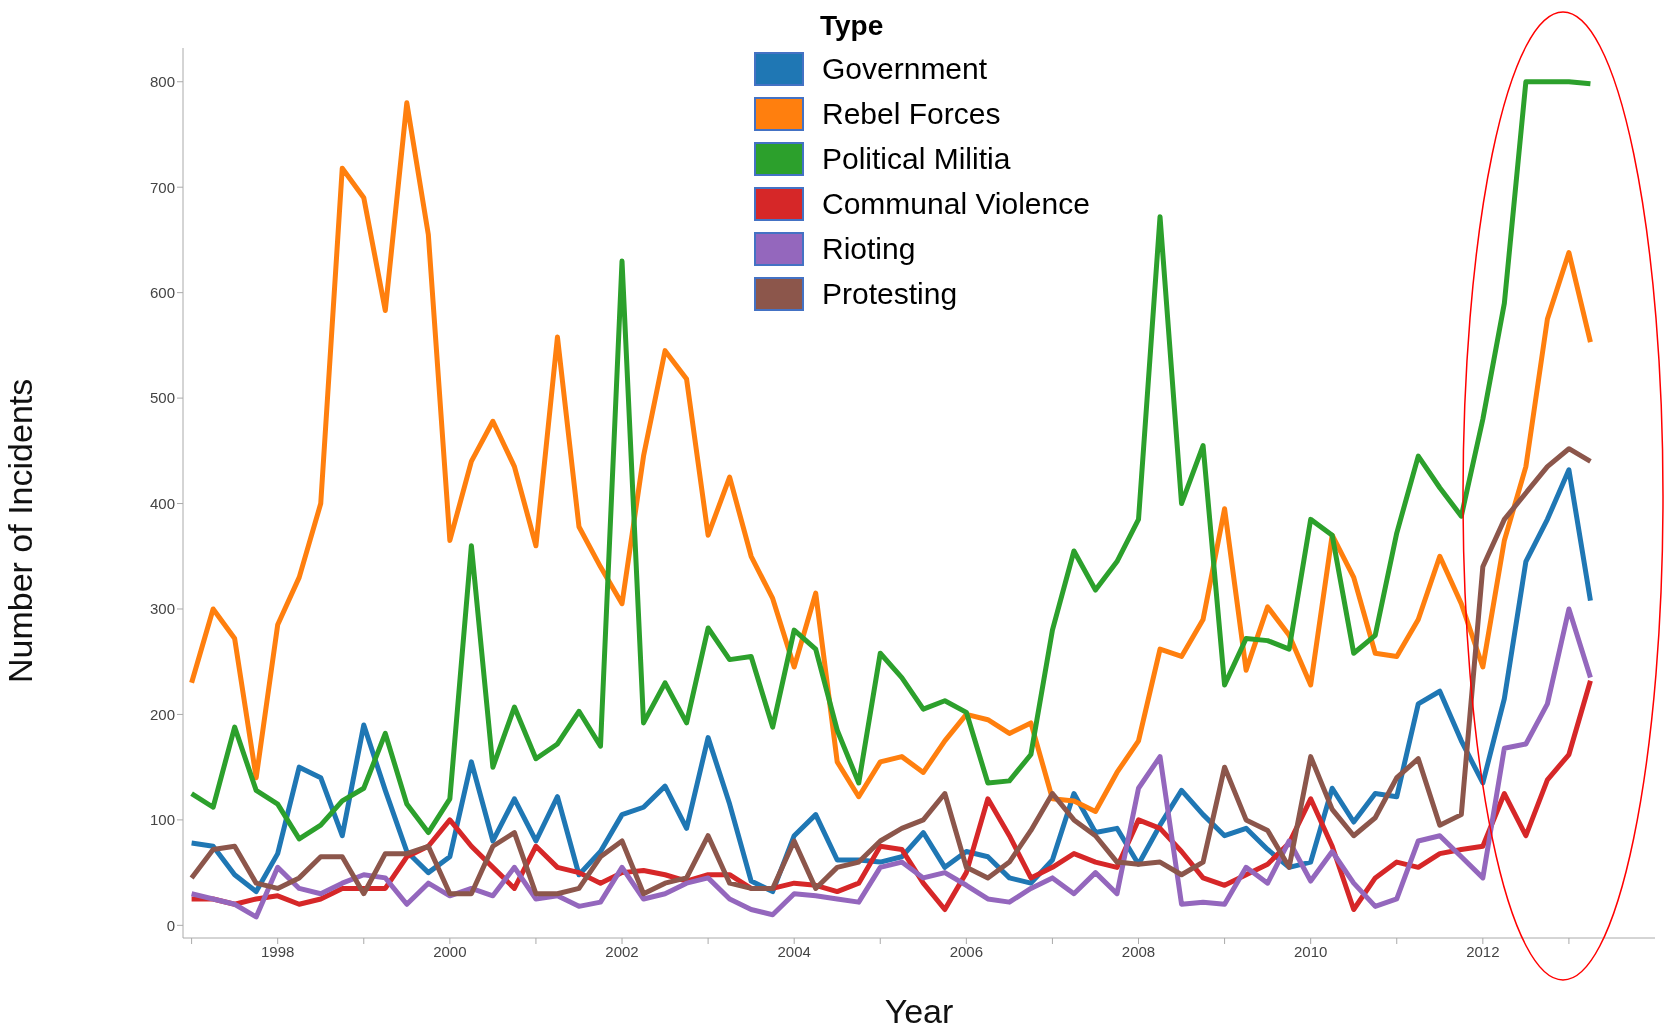 This screenshot has height=1036, width=1671. What do you see at coordinates (622, 951) in the screenshot?
I see `x-tick-label: 2002` at bounding box center [622, 951].